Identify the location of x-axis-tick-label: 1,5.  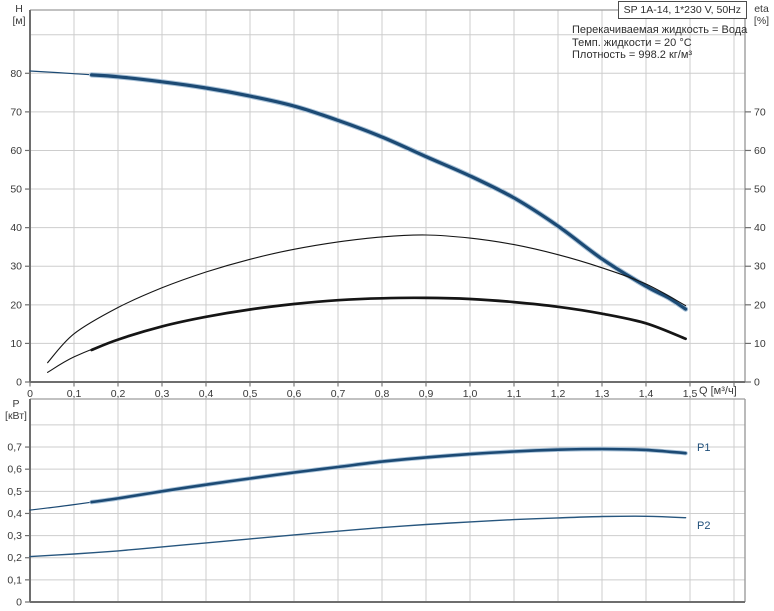
(690, 394).